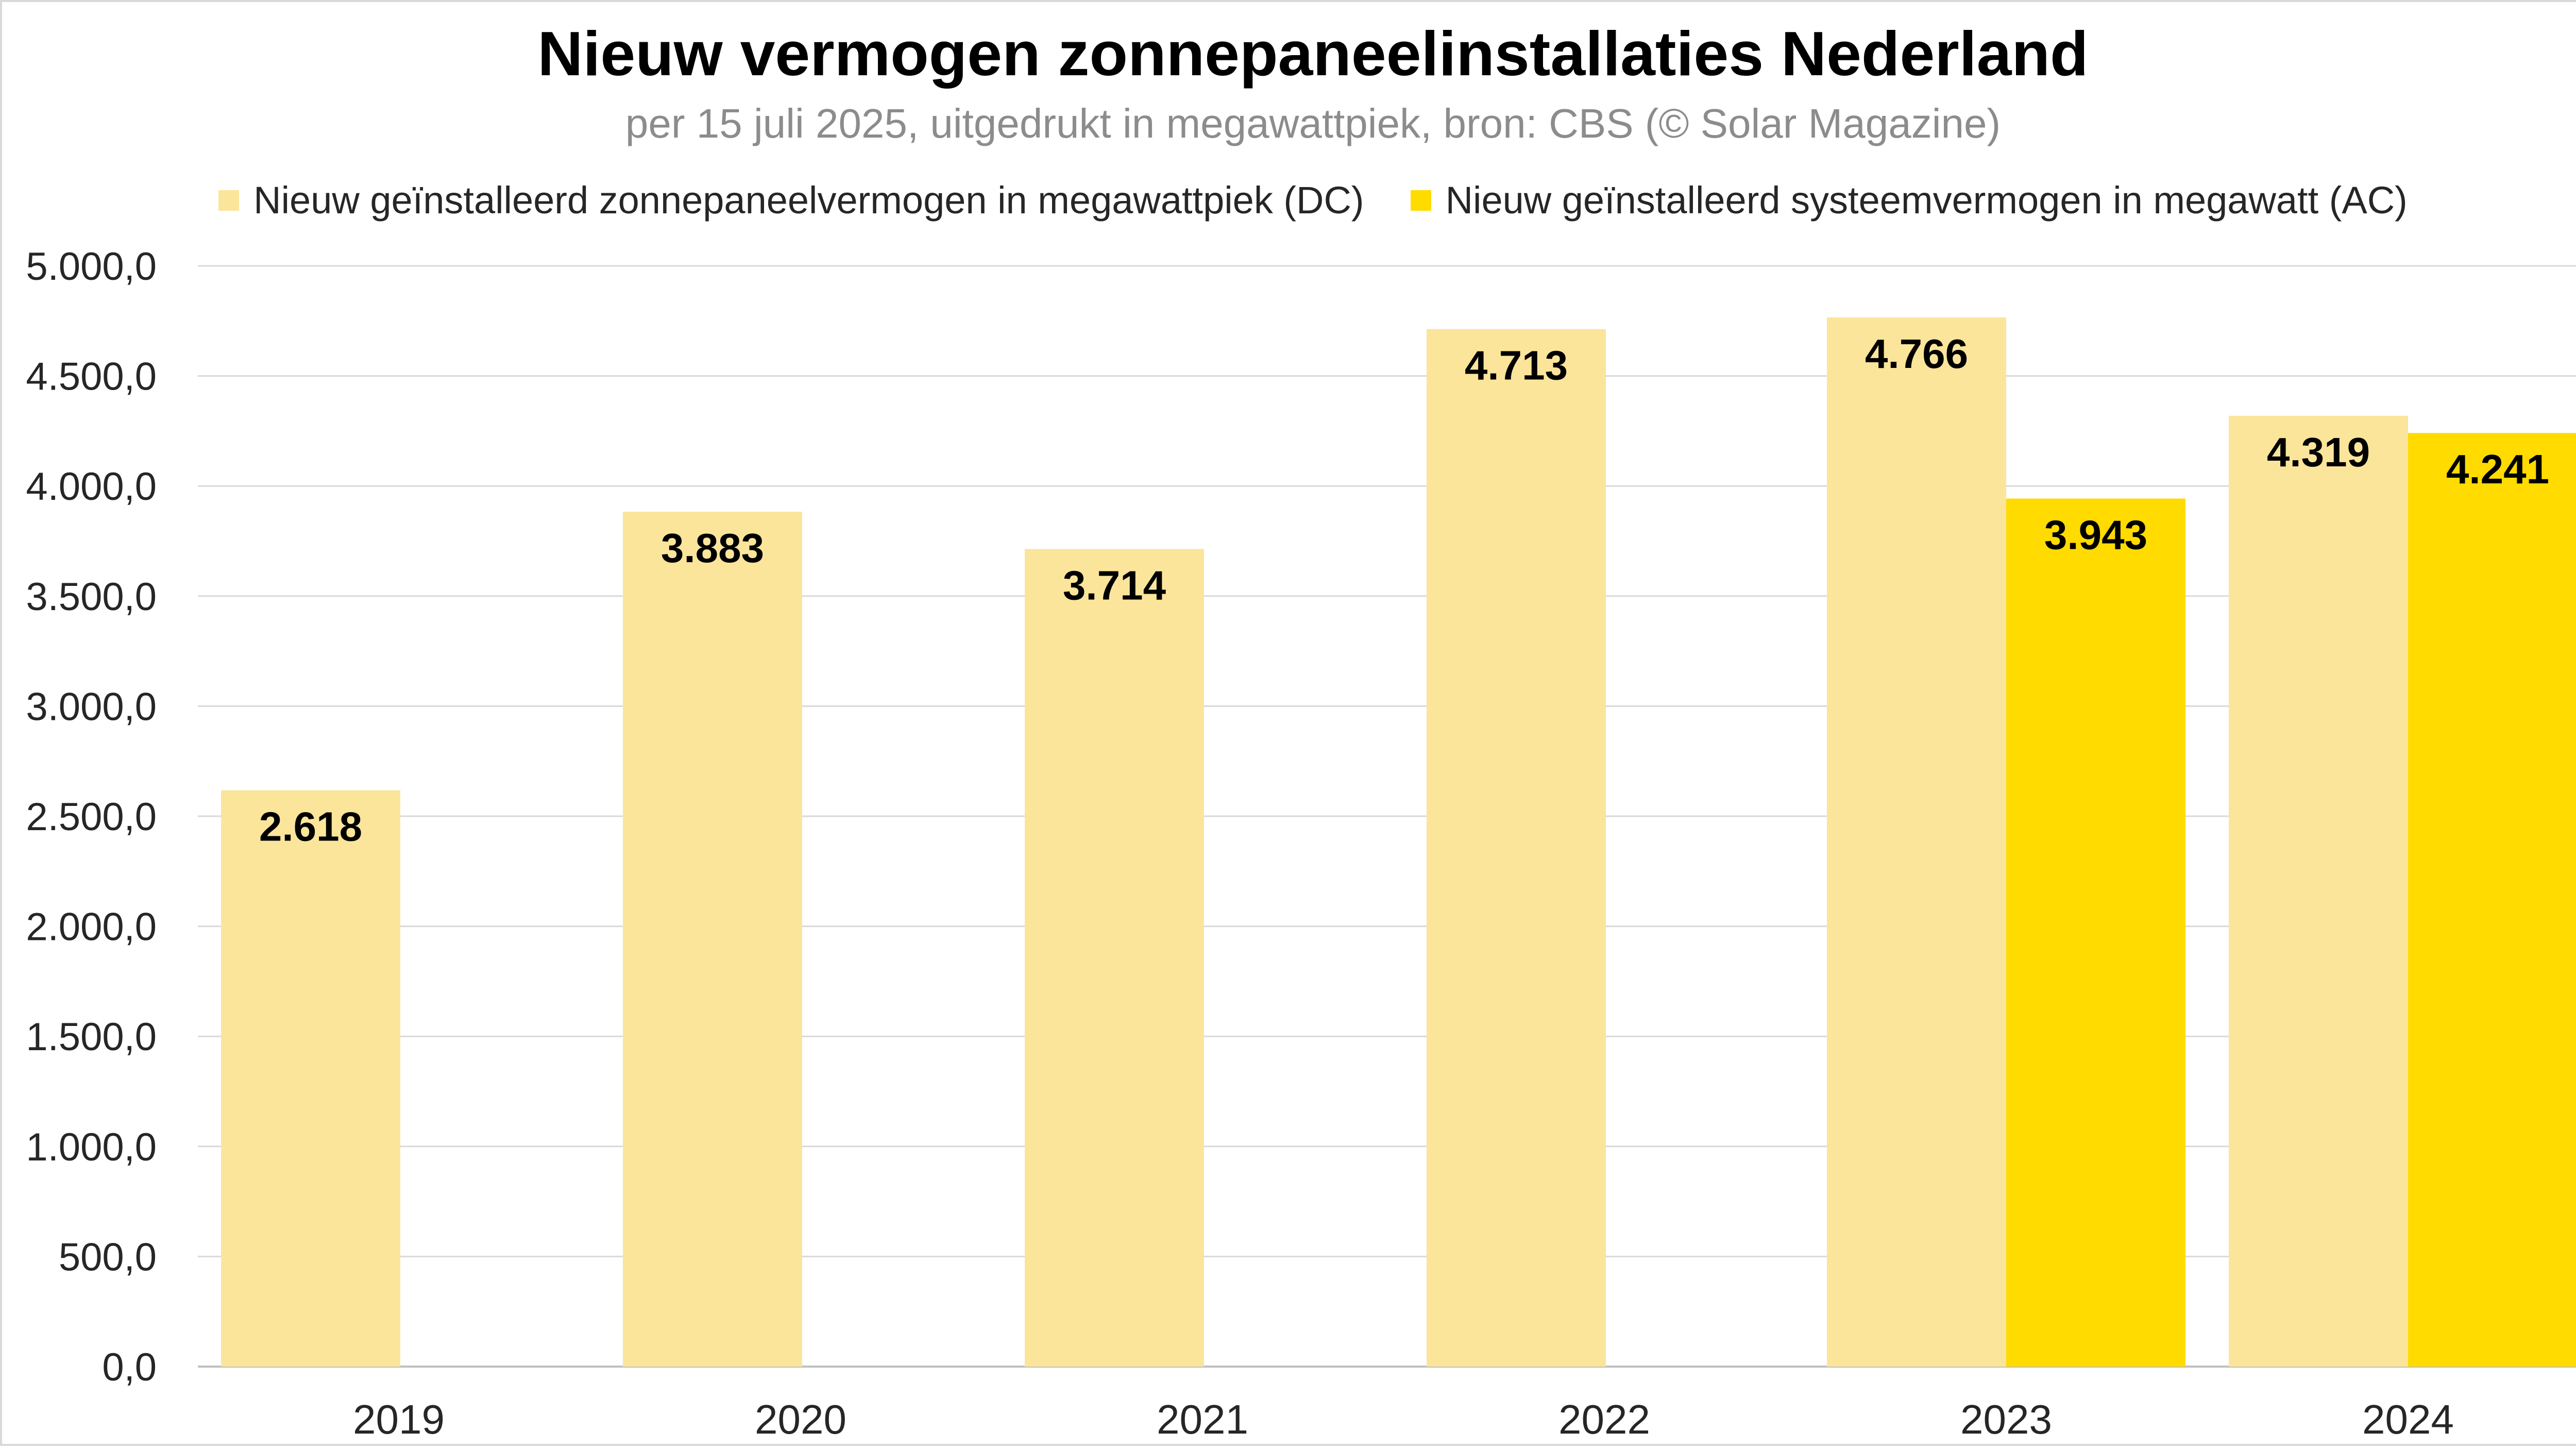 The width and height of the screenshot is (2576, 1448). What do you see at coordinates (229, 200) in the screenshot?
I see `legend-swatch-dc` at bounding box center [229, 200].